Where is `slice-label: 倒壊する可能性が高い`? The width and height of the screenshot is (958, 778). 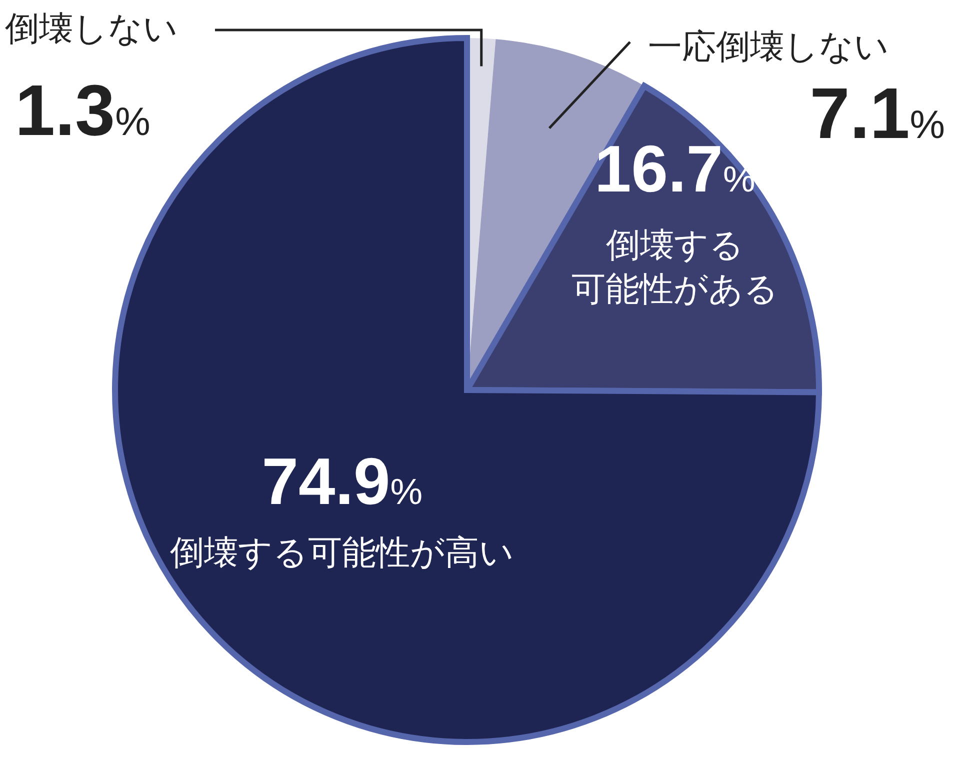 slice-label: 倒壊する可能性が高い is located at coordinates (342, 553).